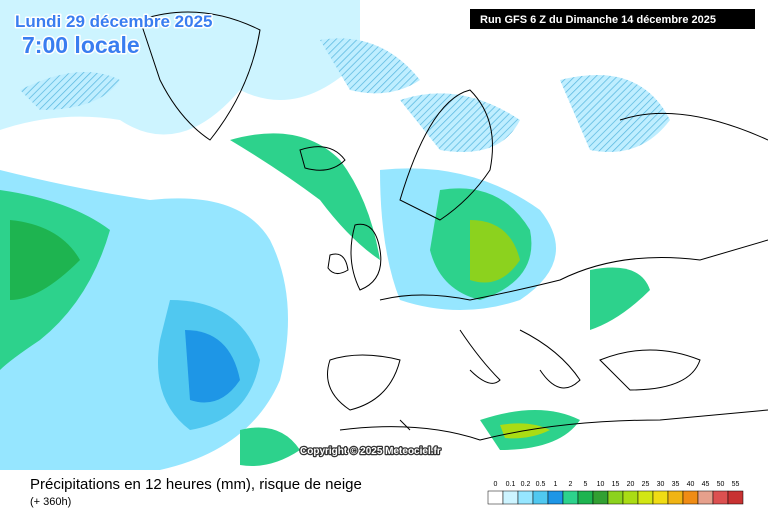 The width and height of the screenshot is (768, 512). What do you see at coordinates (631, 484) in the screenshot?
I see `legend-label: 20` at bounding box center [631, 484].